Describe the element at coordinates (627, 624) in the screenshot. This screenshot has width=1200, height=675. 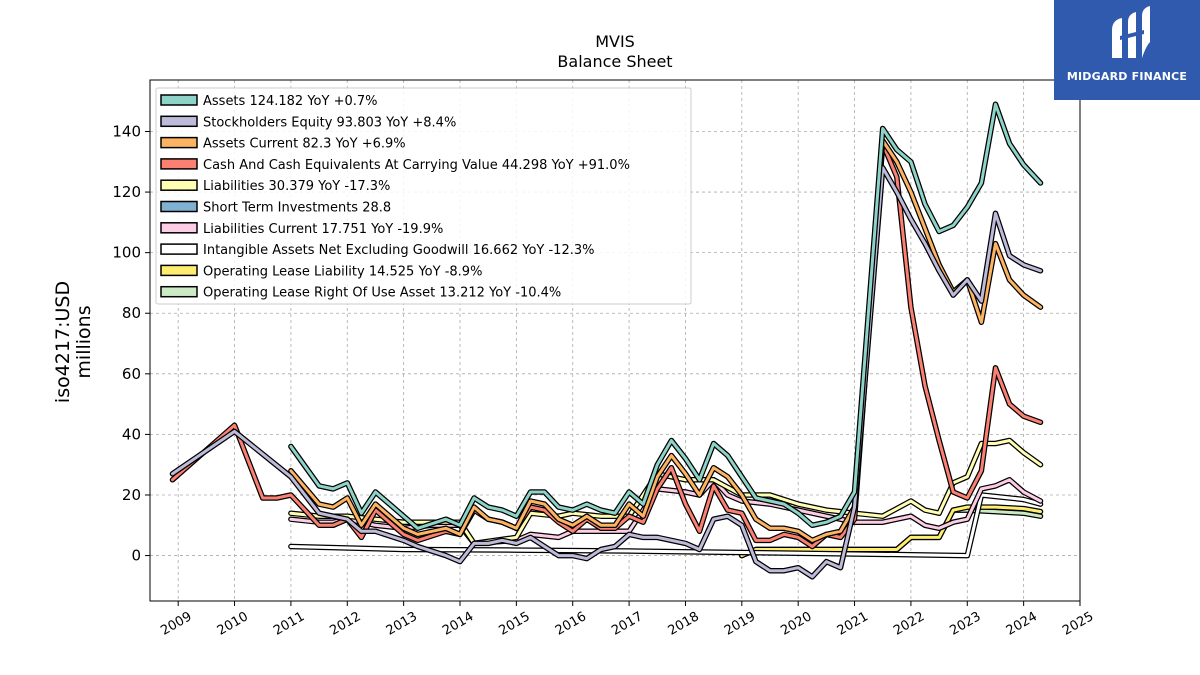
I see `x-tick-label: 2017` at that location.